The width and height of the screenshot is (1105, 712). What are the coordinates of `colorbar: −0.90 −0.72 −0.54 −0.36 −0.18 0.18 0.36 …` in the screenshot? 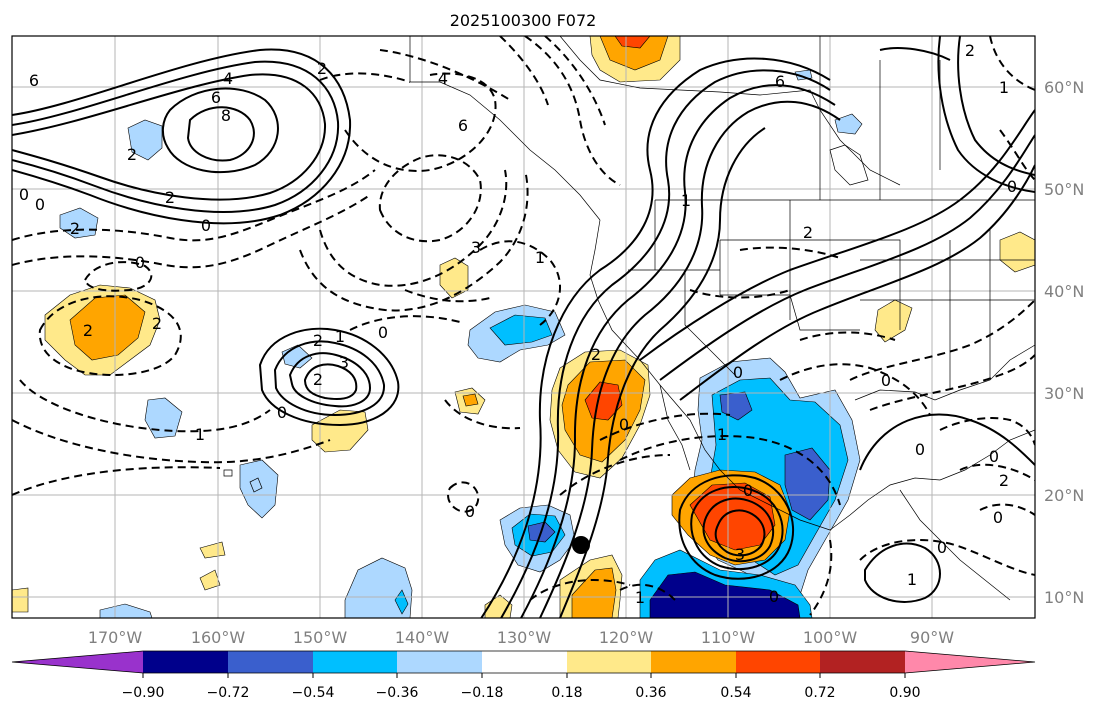 It's located at (523, 675).